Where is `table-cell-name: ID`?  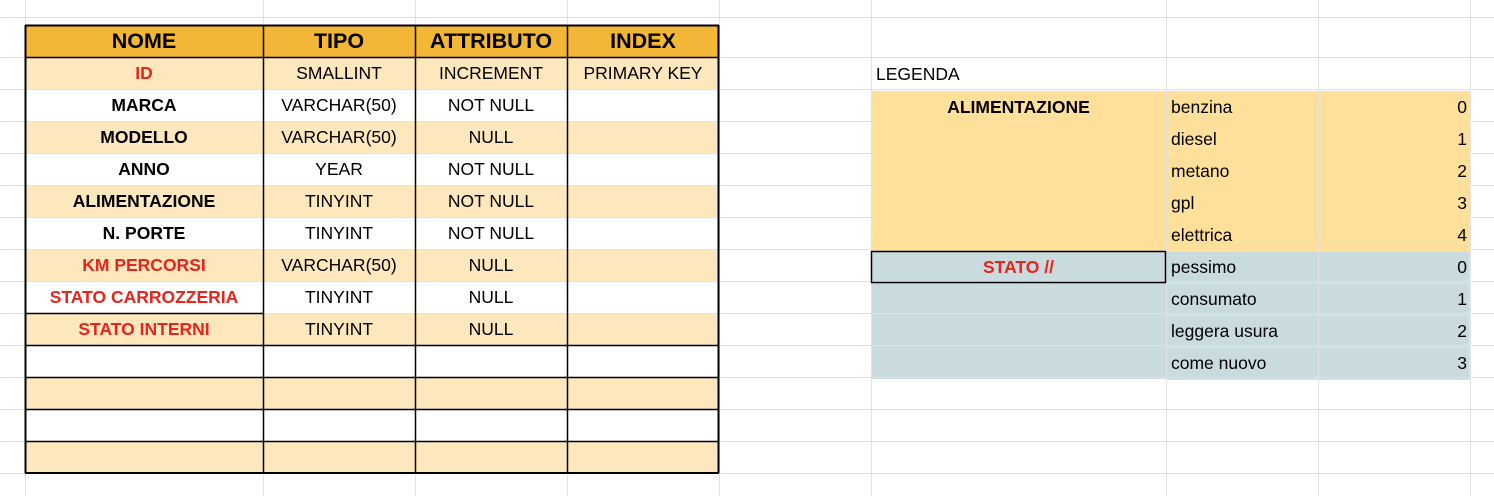 table-cell-name: ID is located at coordinates (144, 73).